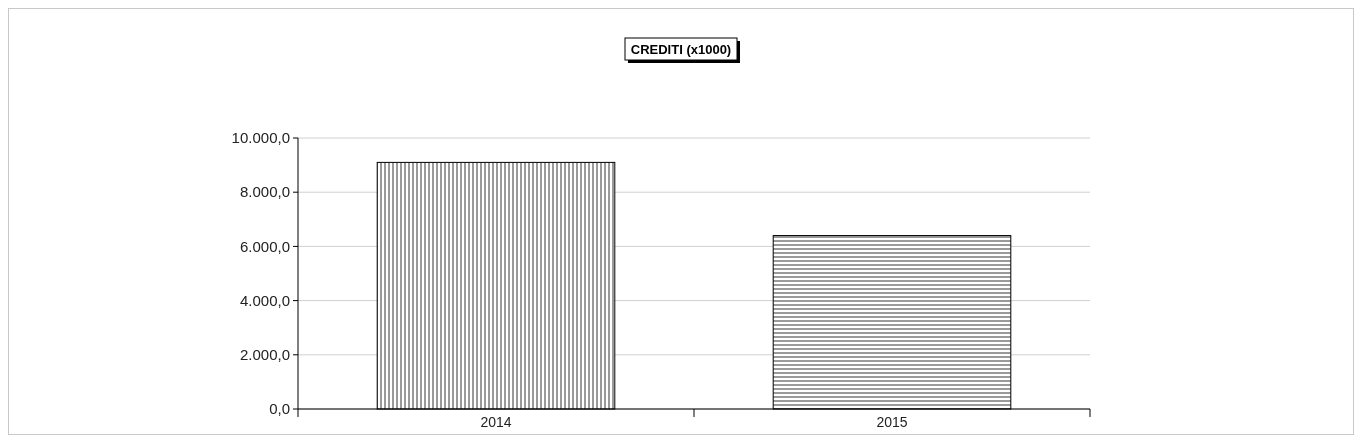 Image resolution: width=1362 pixels, height=443 pixels. Describe the element at coordinates (264, 355) in the screenshot. I see `y-tick-label: 2.000,0` at that location.